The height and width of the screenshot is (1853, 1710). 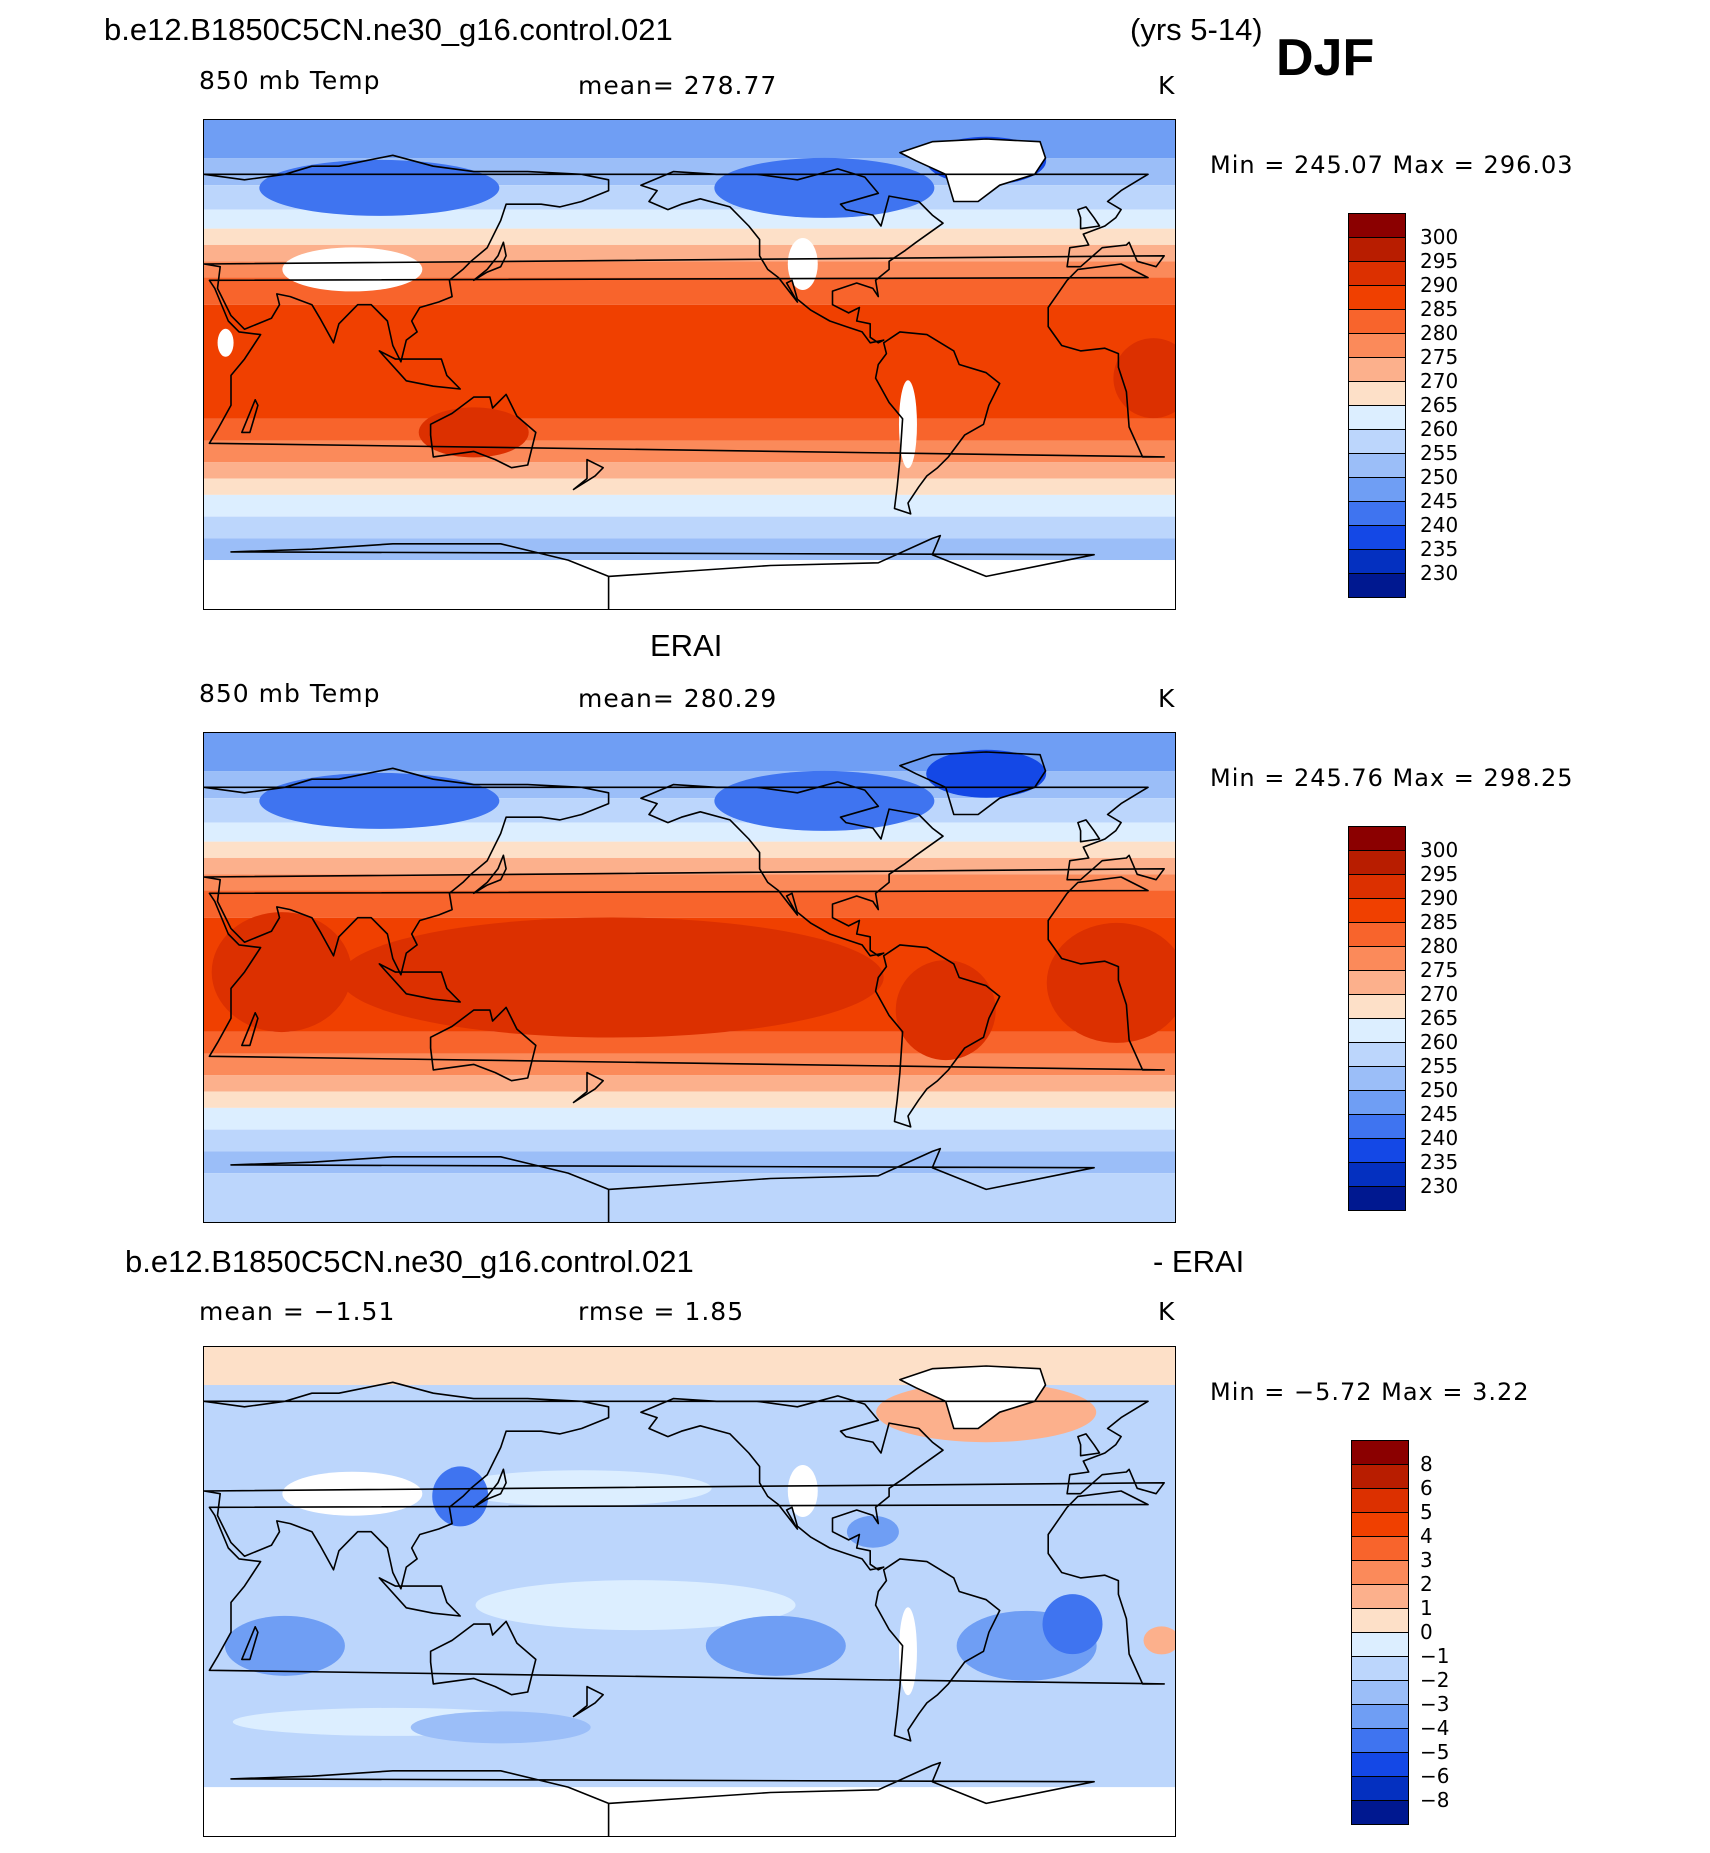 I want to click on panel1-minmax: Min = 245.07 Max = 296.03, so click(x=1392, y=165).